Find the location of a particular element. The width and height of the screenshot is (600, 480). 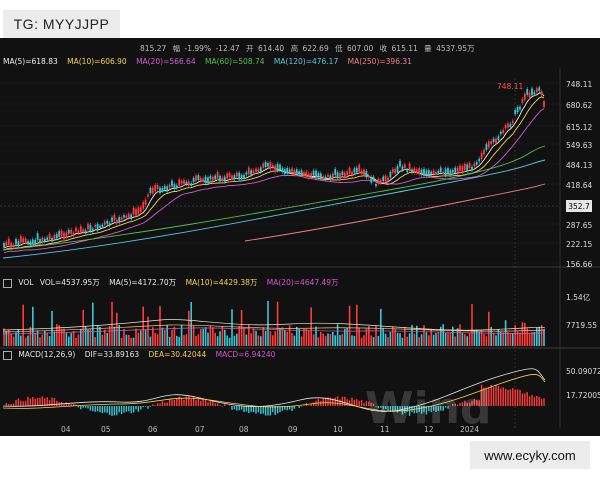

macd-histogram is located at coordinates (274, 400).